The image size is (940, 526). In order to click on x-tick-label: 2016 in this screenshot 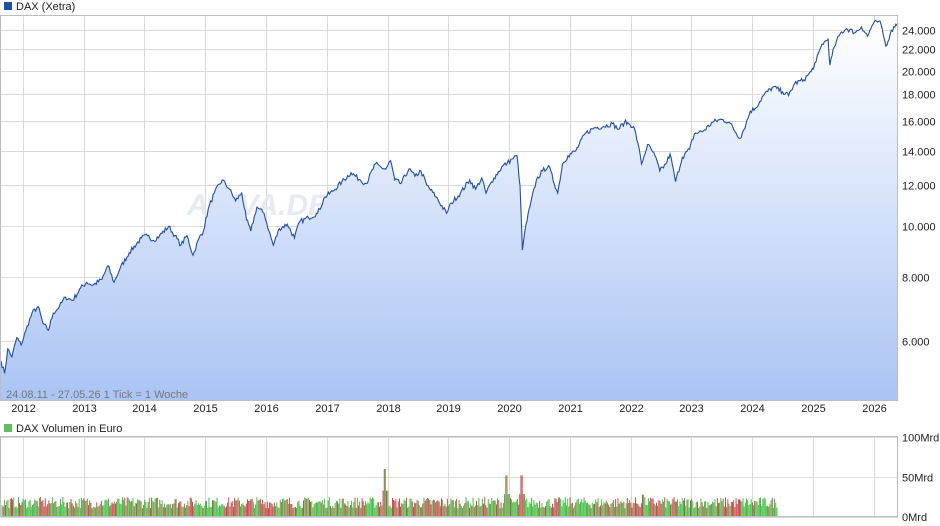, I will do `click(266, 409)`.